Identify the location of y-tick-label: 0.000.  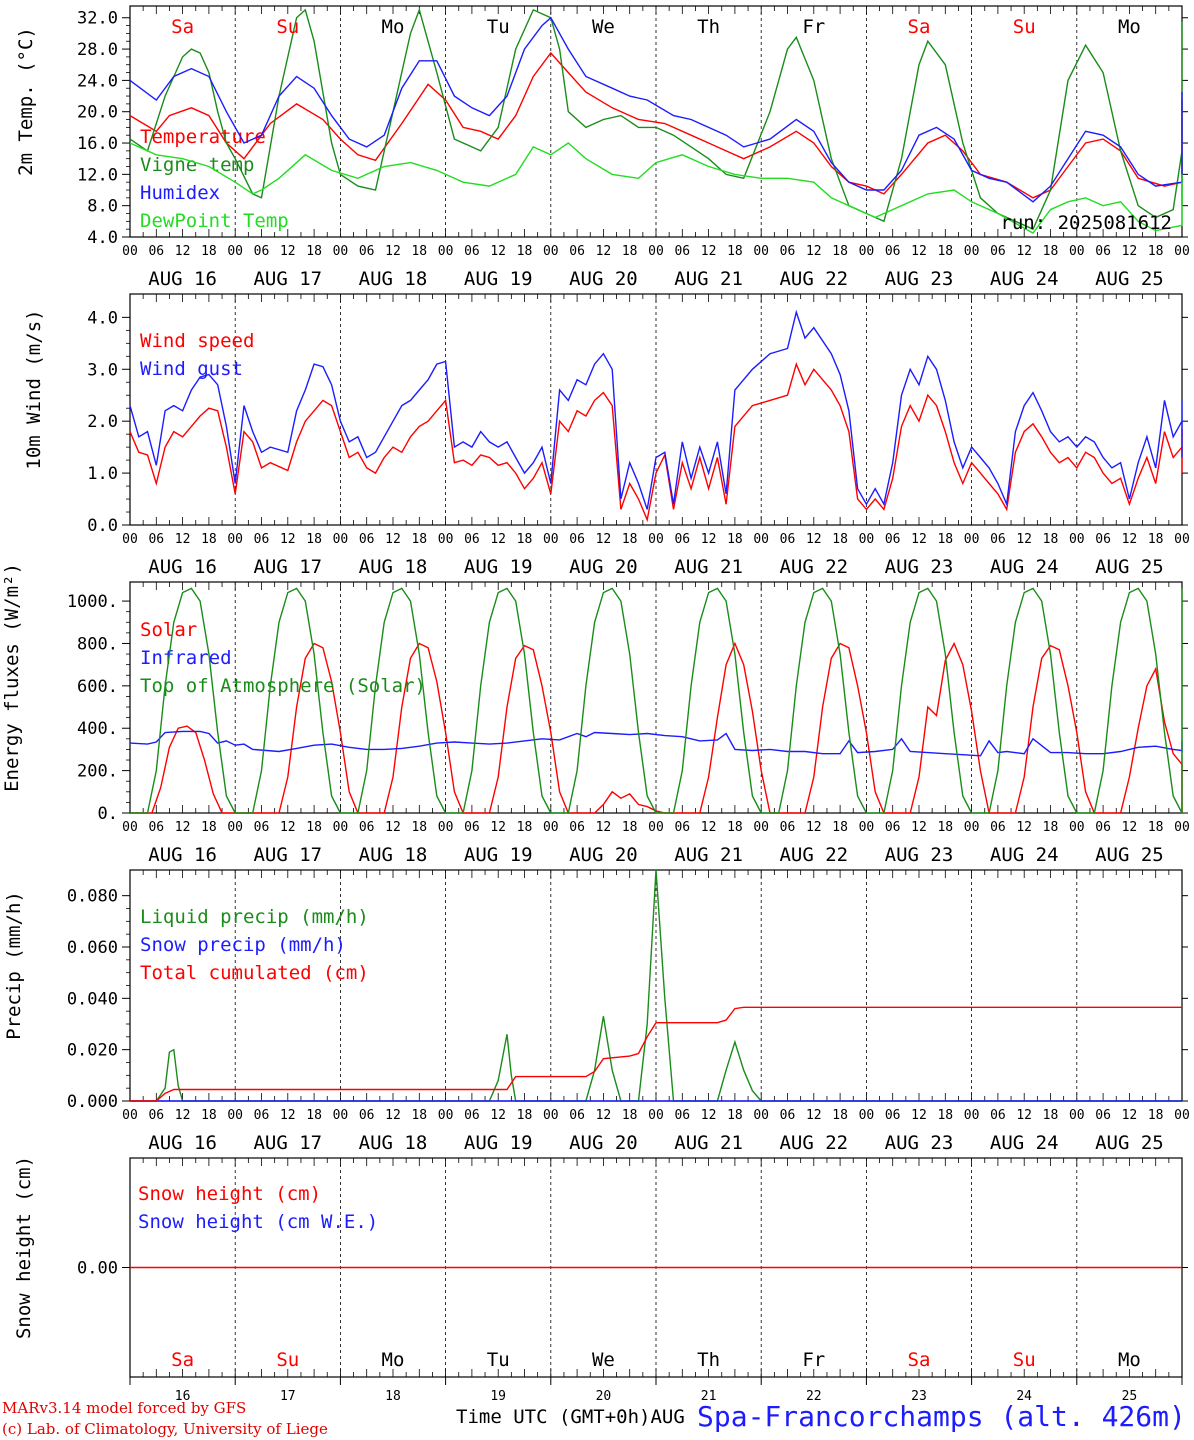
(92, 1102).